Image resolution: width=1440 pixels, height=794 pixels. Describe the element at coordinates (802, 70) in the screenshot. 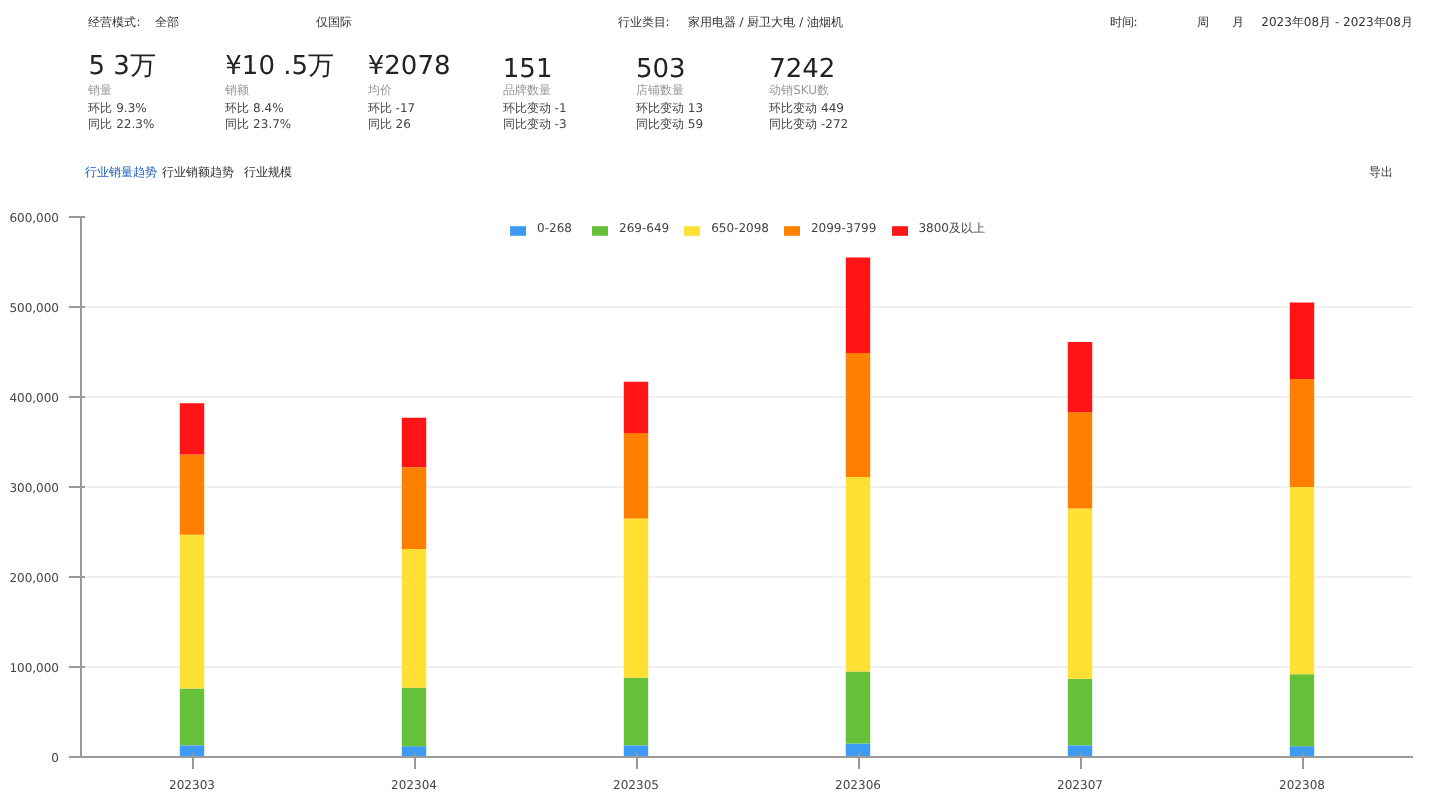

I see `text: 7242` at that location.